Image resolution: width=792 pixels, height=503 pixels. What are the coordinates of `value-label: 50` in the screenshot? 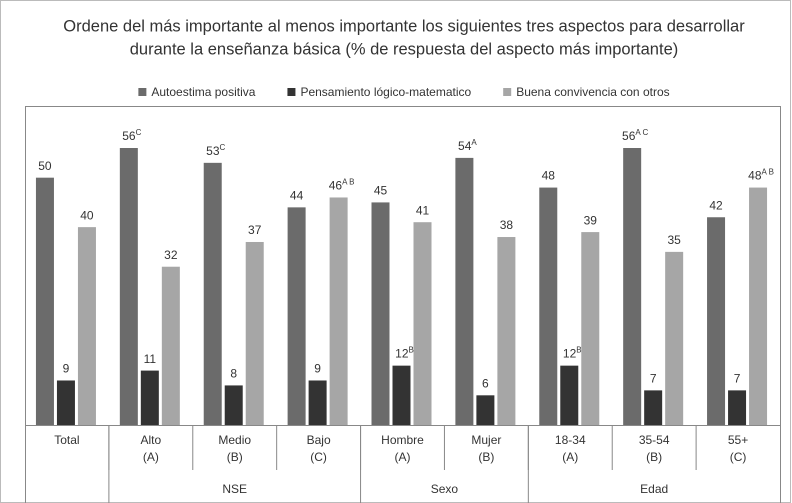 It's located at (45, 166).